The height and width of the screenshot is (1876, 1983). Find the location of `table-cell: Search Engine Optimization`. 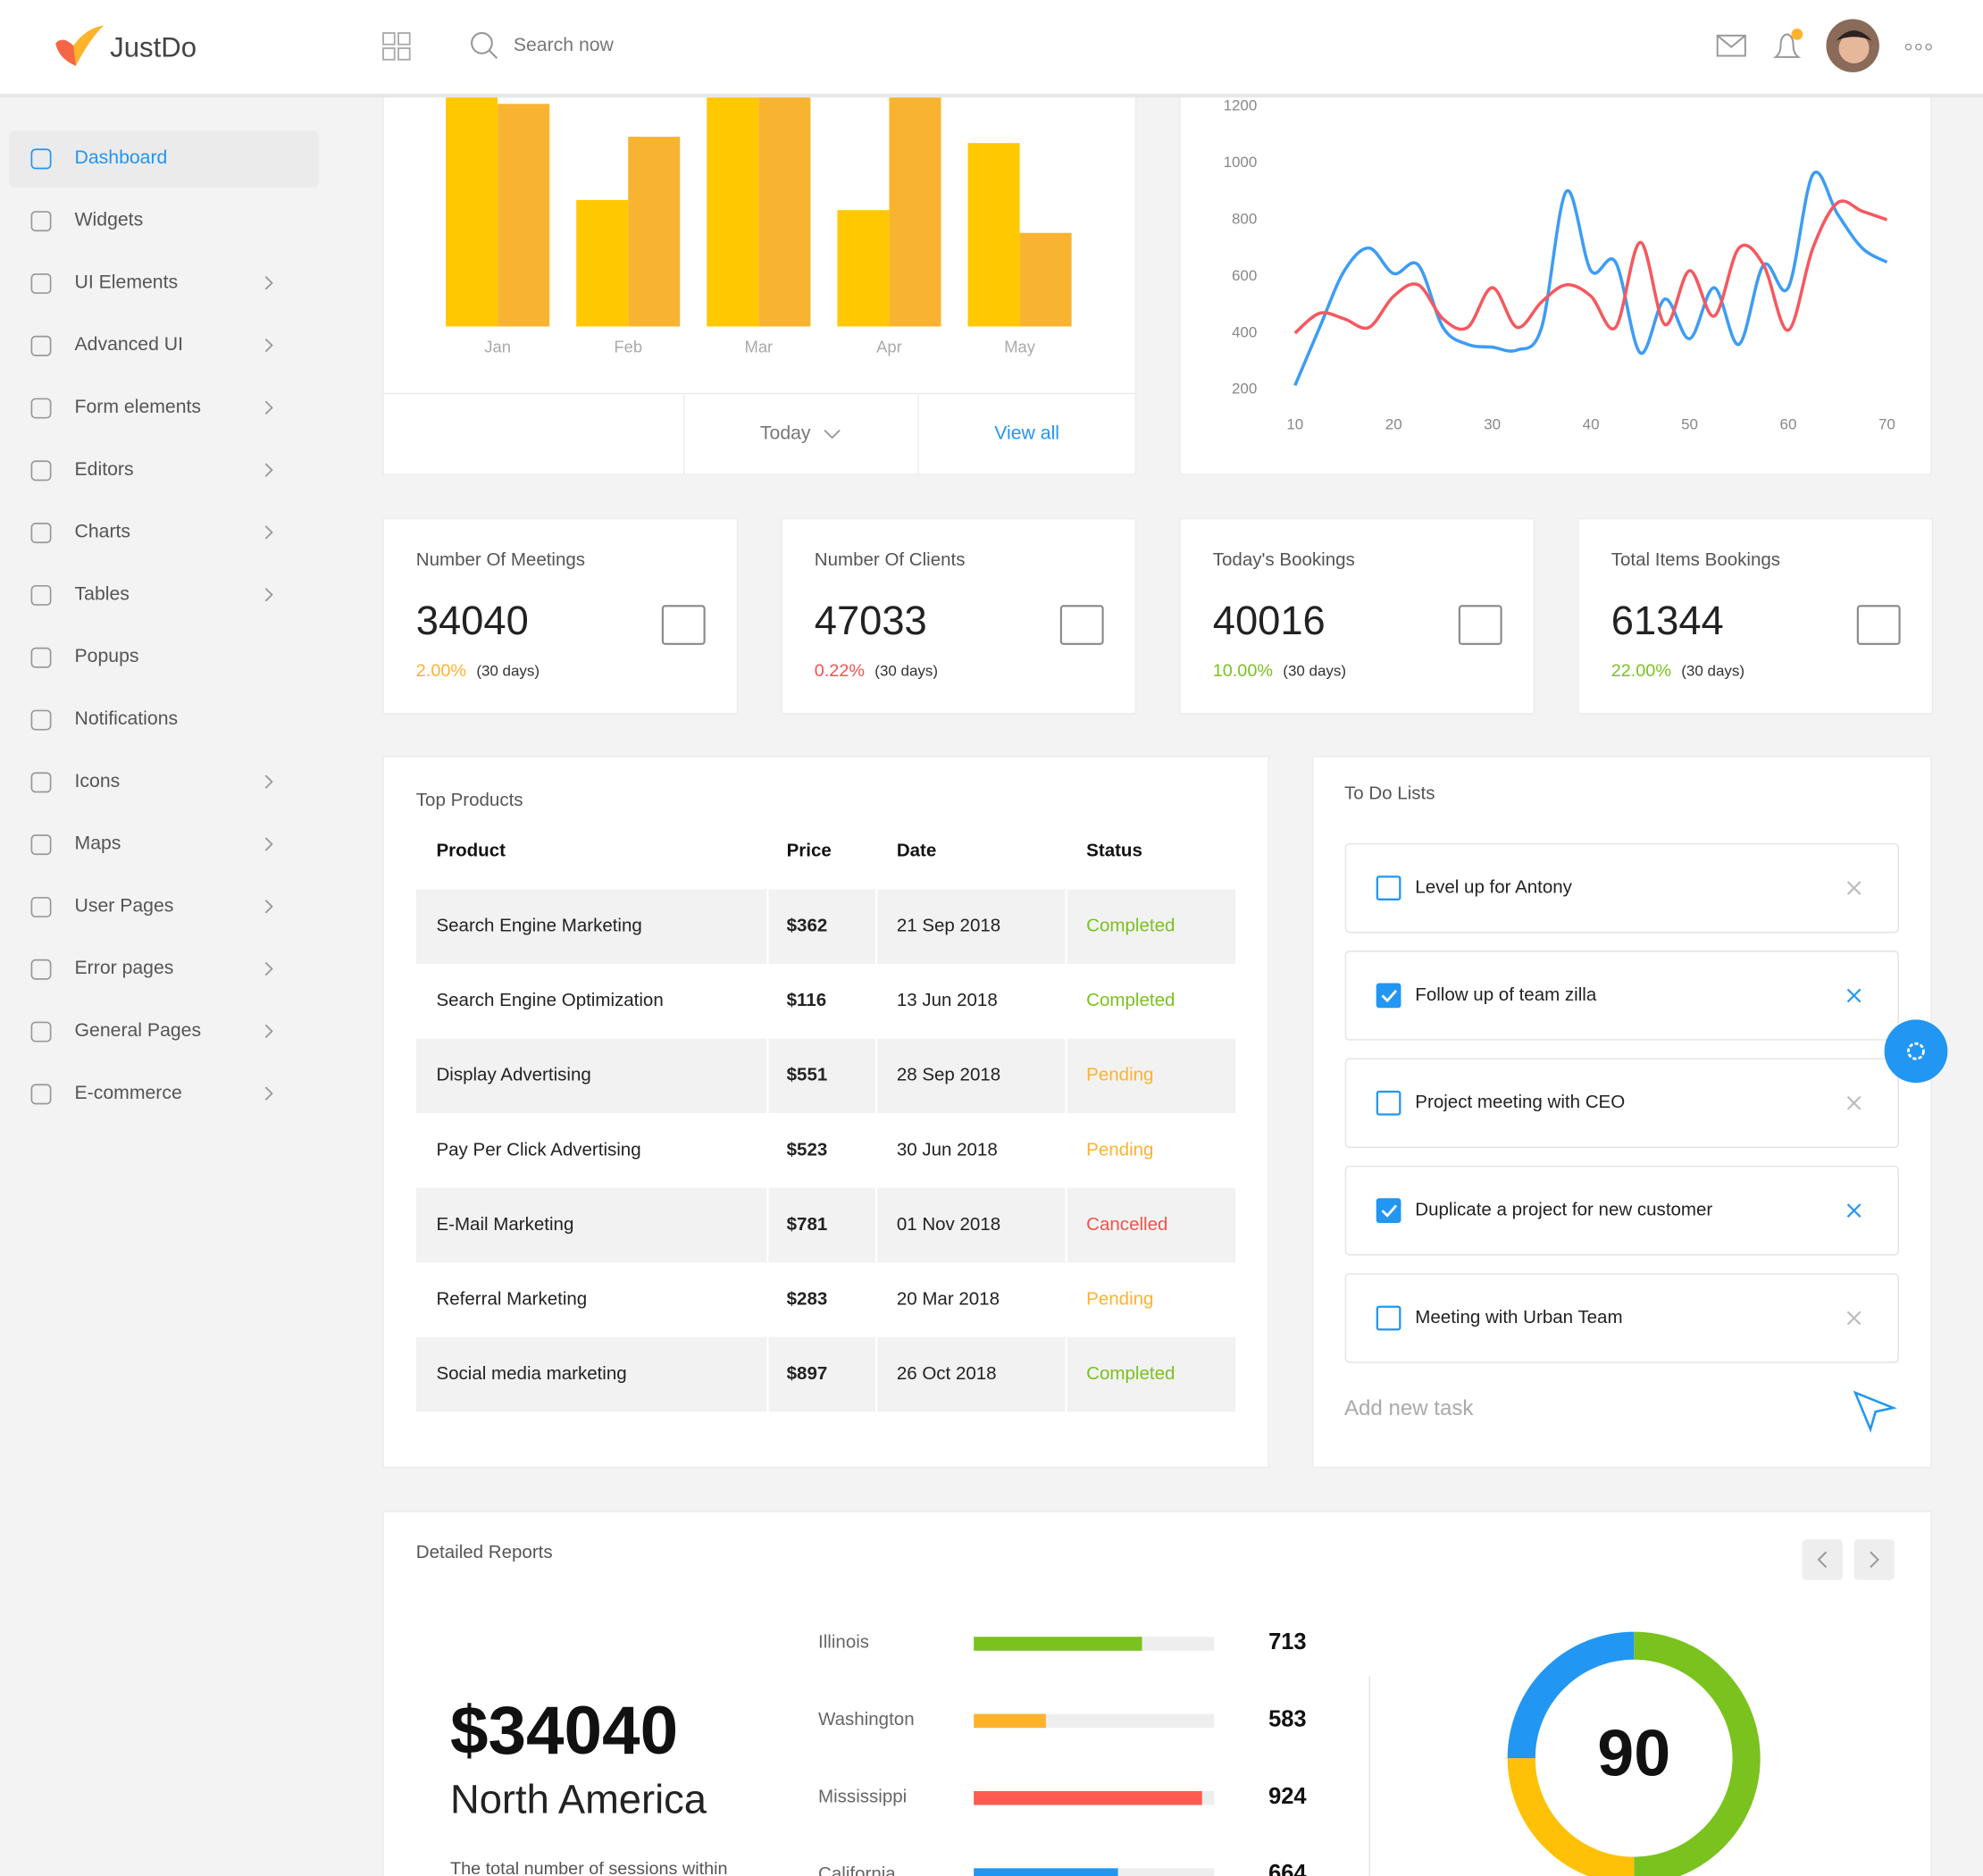

table-cell: Search Engine Optimization is located at coordinates (549, 1000).